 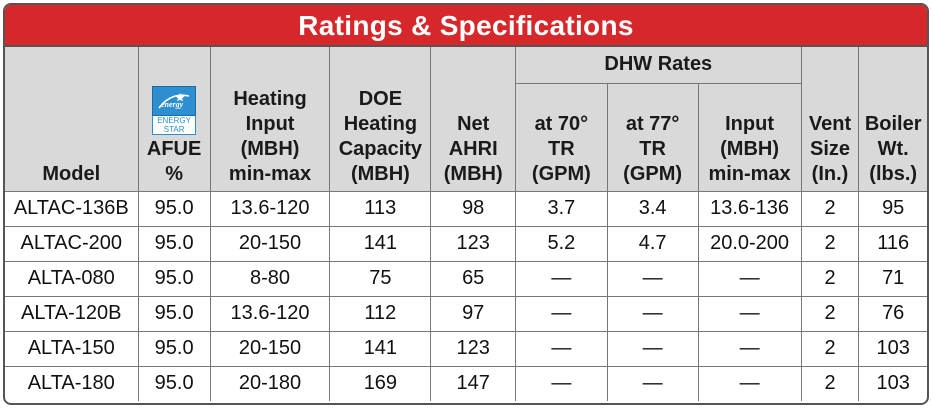 What do you see at coordinates (892, 313) in the screenshot?
I see `cell-weight: 76` at bounding box center [892, 313].